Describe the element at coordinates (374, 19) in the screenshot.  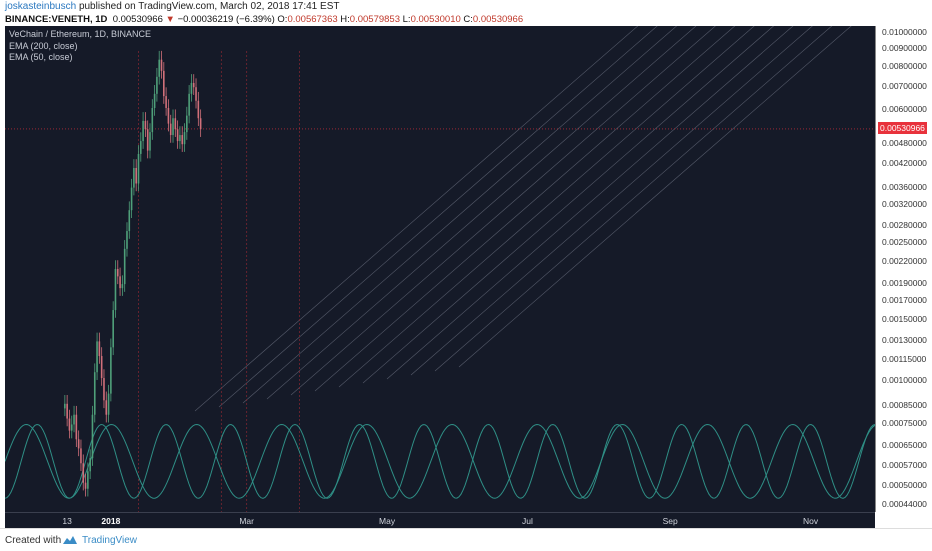
I see `high-value: 0.00579853` at that location.